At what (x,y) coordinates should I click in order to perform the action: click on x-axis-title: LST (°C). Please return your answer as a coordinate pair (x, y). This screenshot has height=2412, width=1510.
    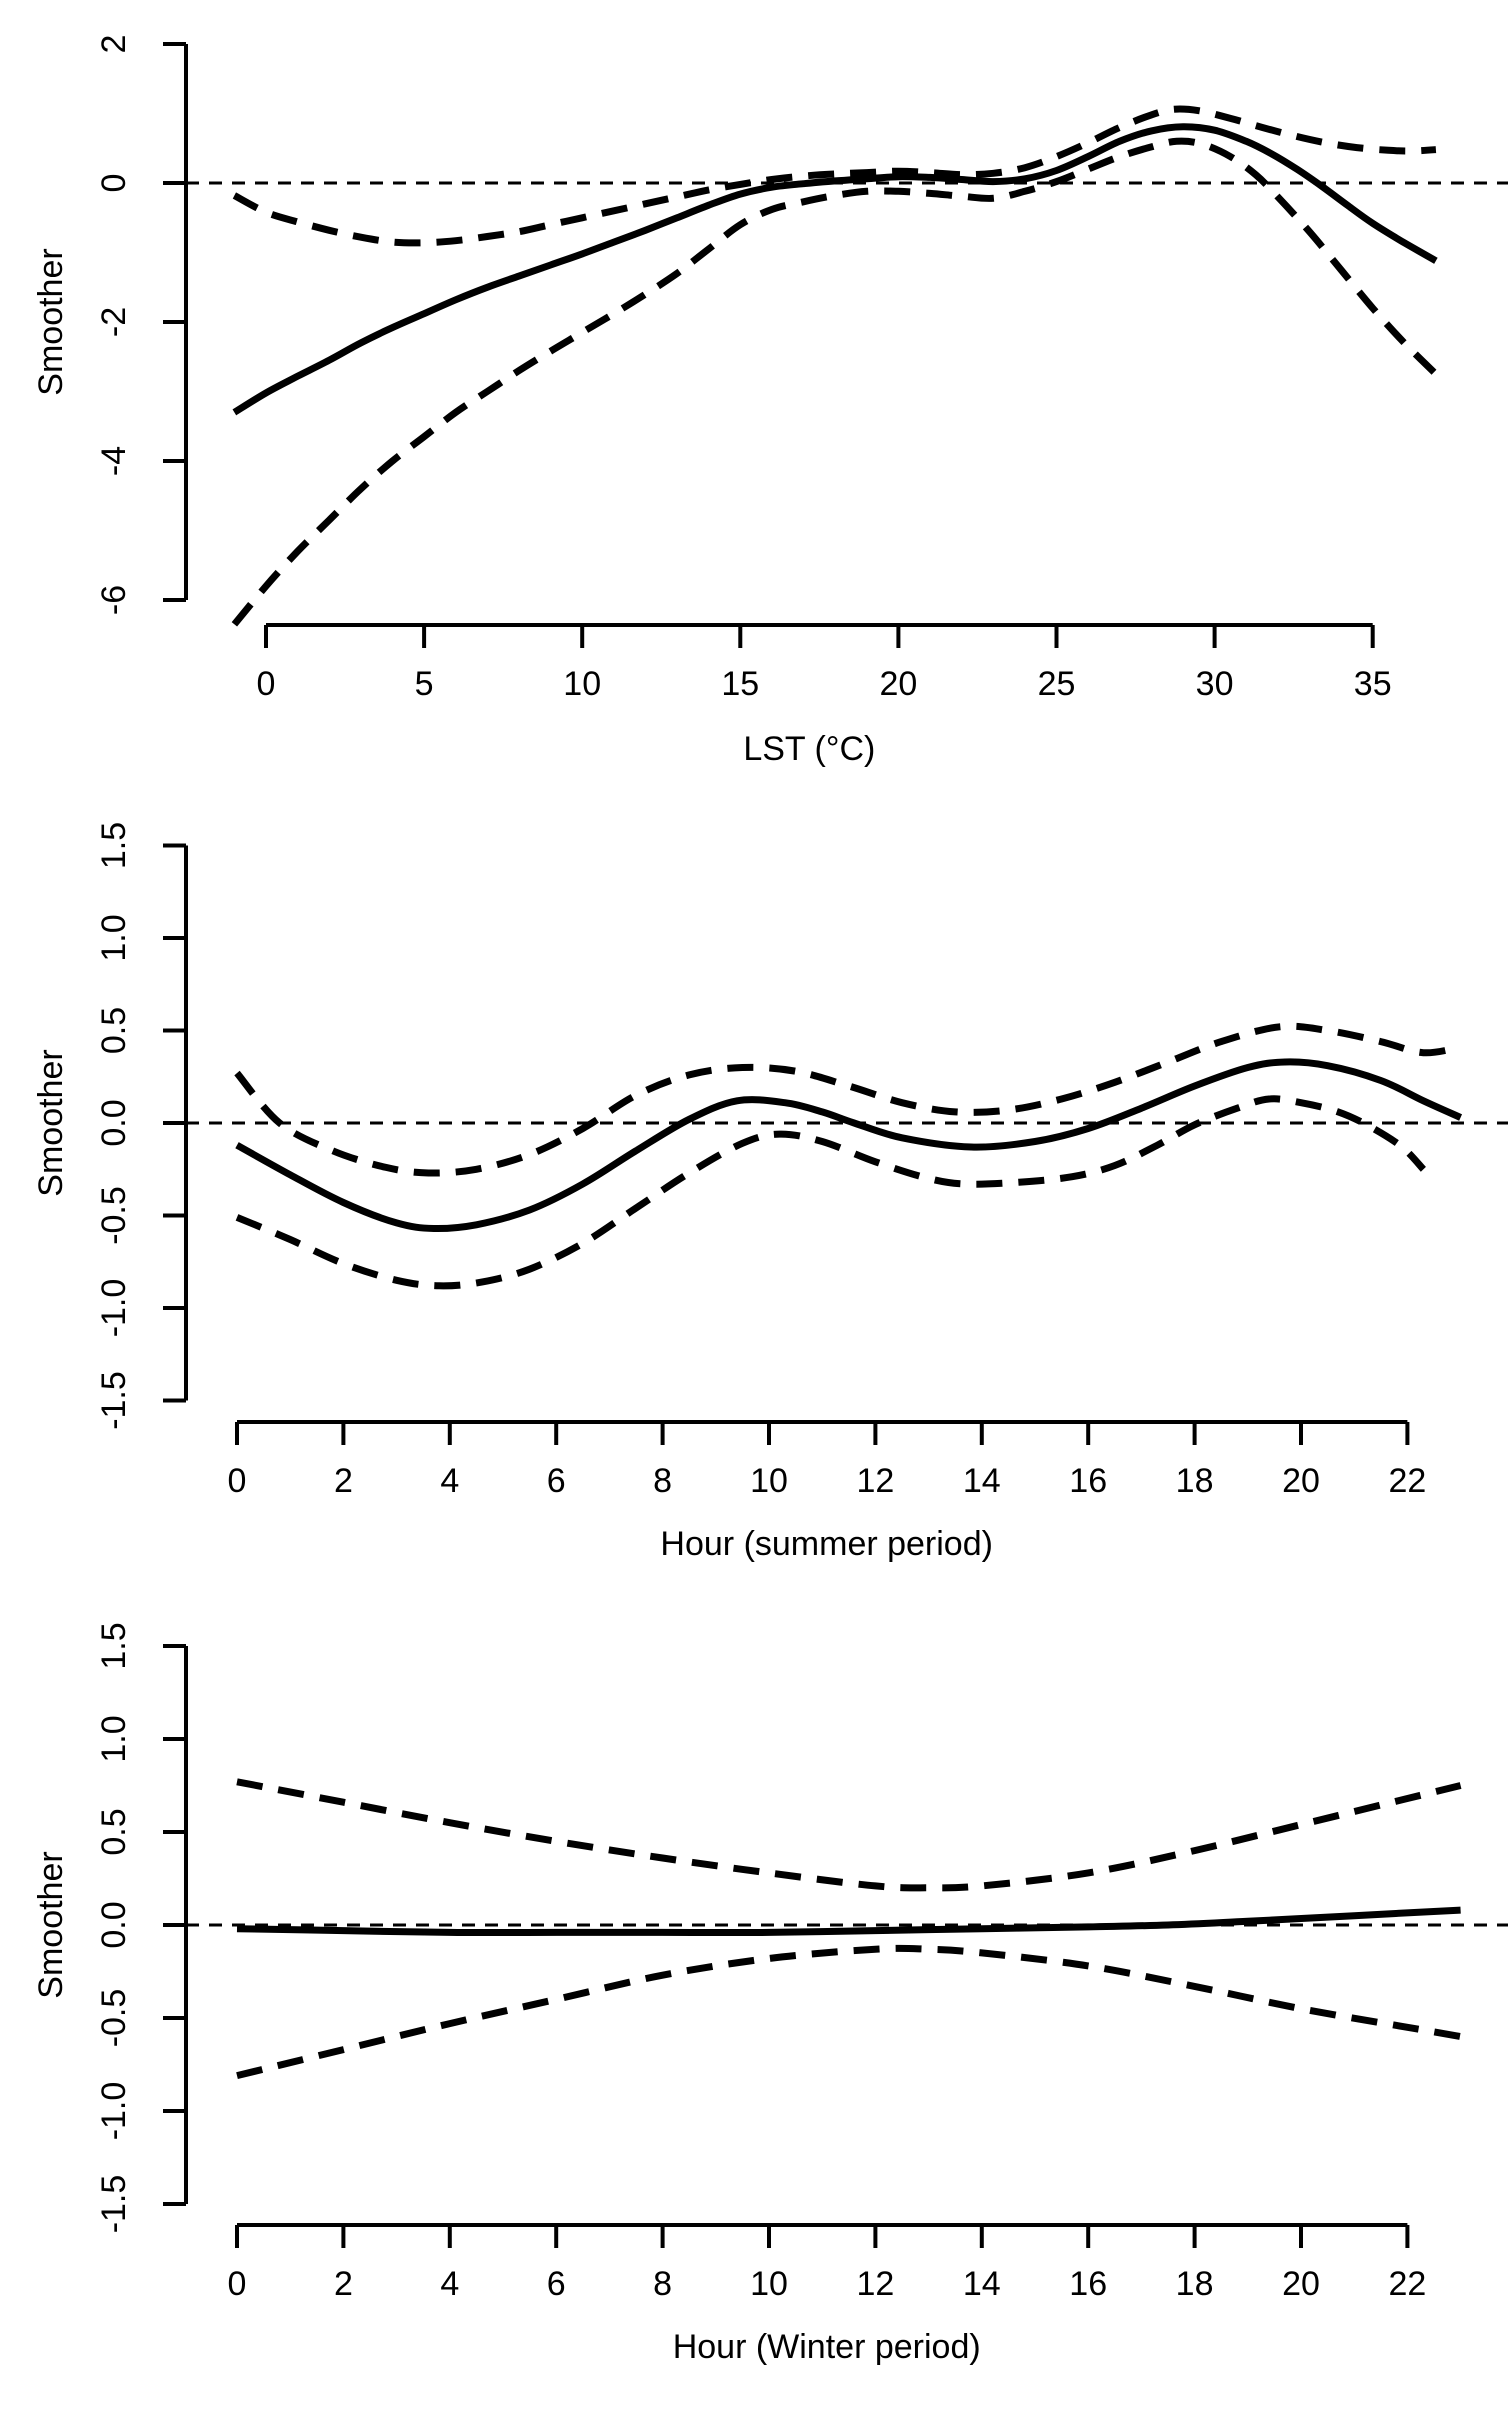
    Looking at the image, I should click on (809, 749).